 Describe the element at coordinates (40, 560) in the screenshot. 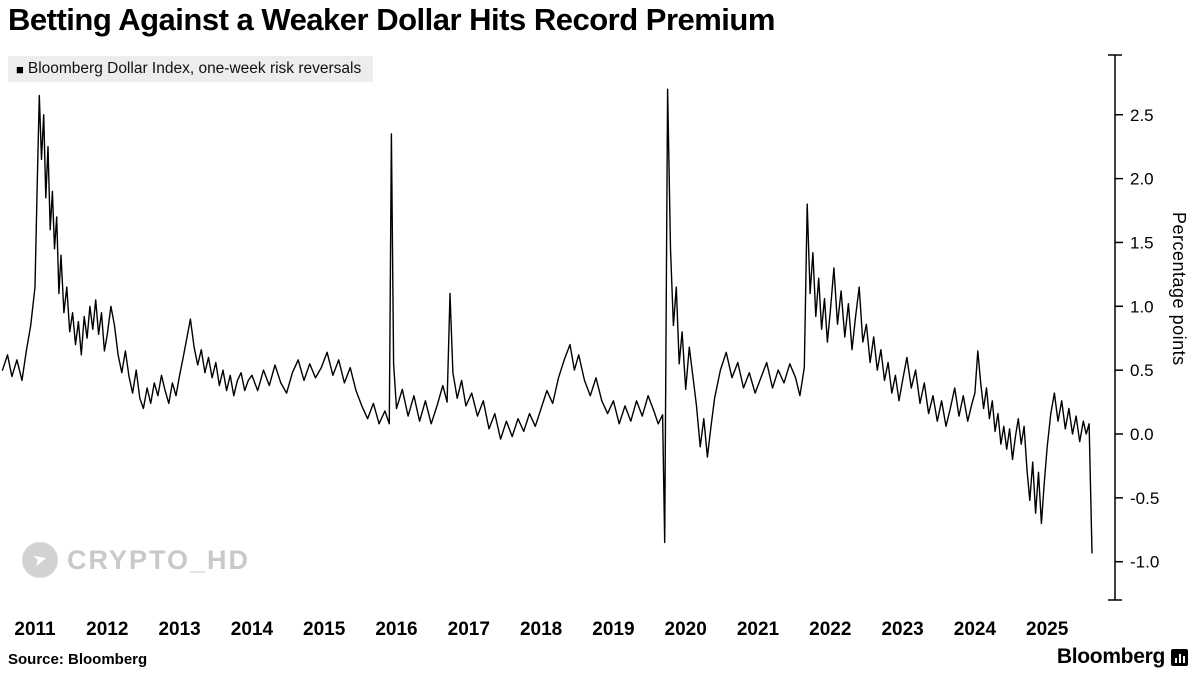

I see `telegram-icon: ➤` at that location.